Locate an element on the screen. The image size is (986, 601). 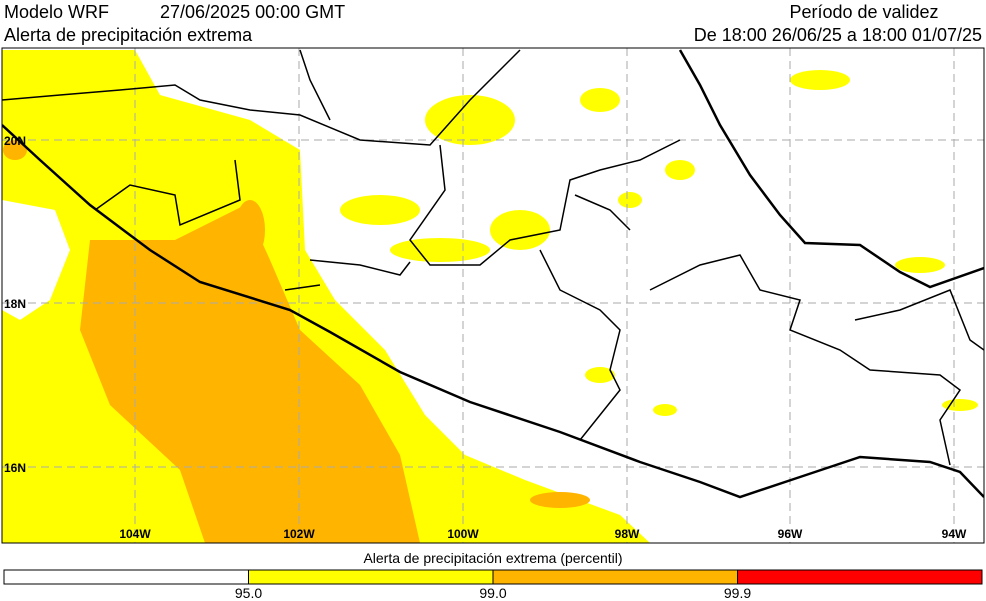
gulf-coast is located at coordinates (831, 169).